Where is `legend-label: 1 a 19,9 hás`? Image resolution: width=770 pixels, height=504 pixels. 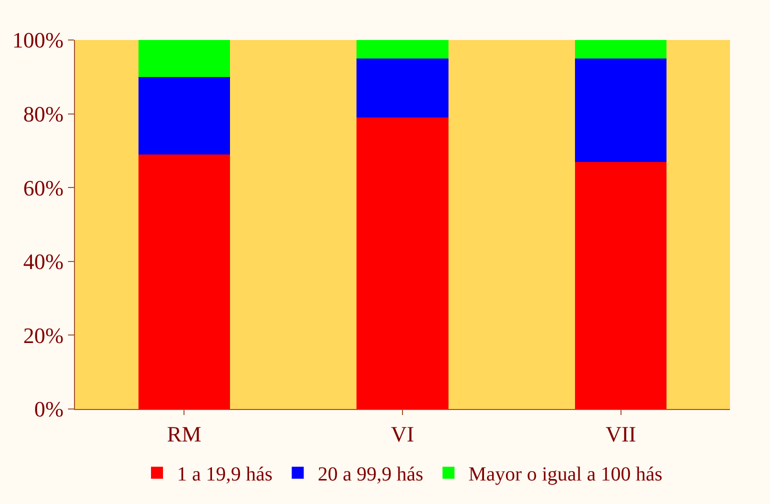 legend-label: 1 a 19,9 hás is located at coordinates (225, 475).